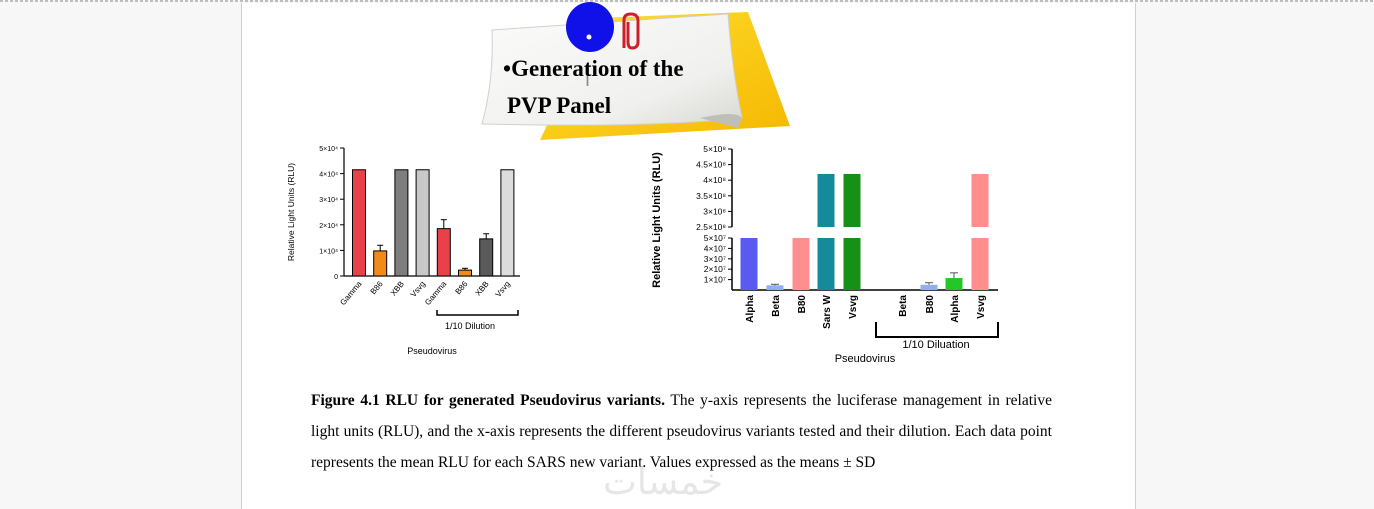 The image size is (1374, 509). Describe the element at coordinates (328, 175) in the screenshot. I see `y-tick-label: 4×10⁴` at that location.